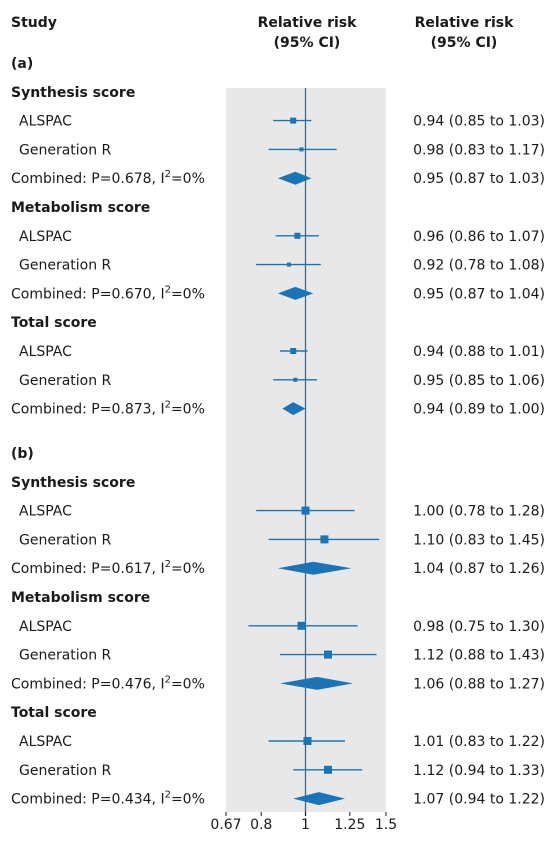 The image size is (545, 843). Describe the element at coordinates (88, 410) in the screenshot. I see `combined-label-main: Combined: P=0.873, I` at that location.